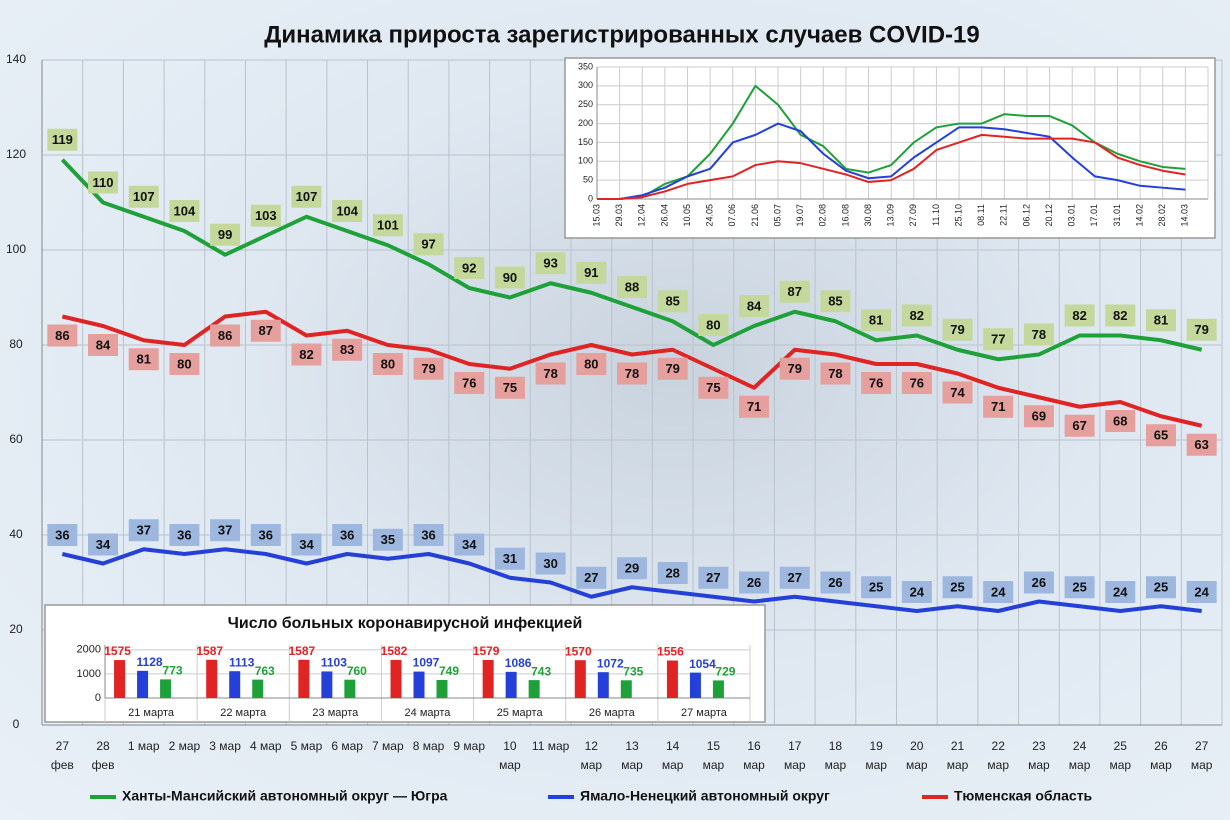 The width and height of the screenshot is (1230, 820). Describe the element at coordinates (1139, 215) in the screenshot. I see `x-tick-label: 14.02` at that location.